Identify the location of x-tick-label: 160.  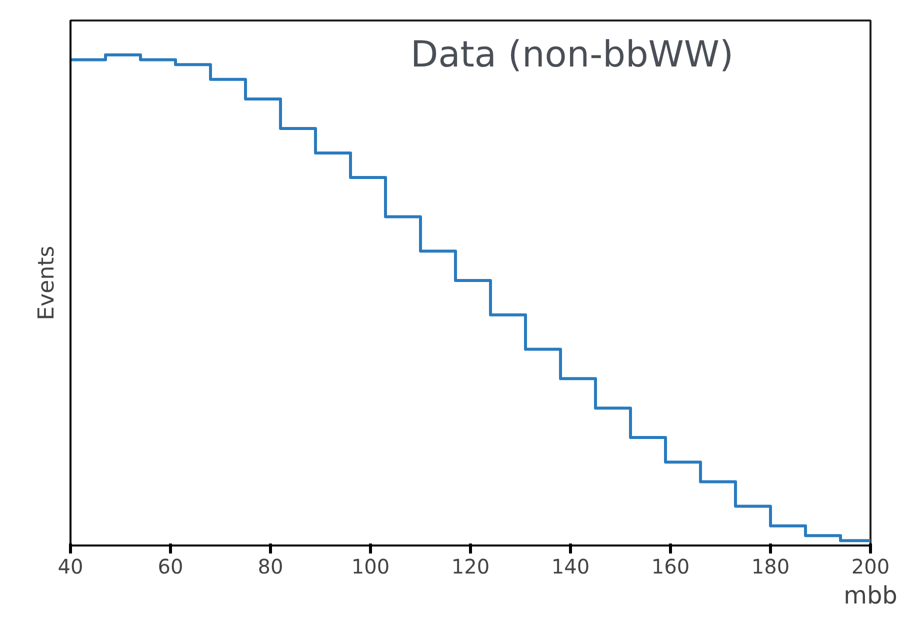
(670, 566).